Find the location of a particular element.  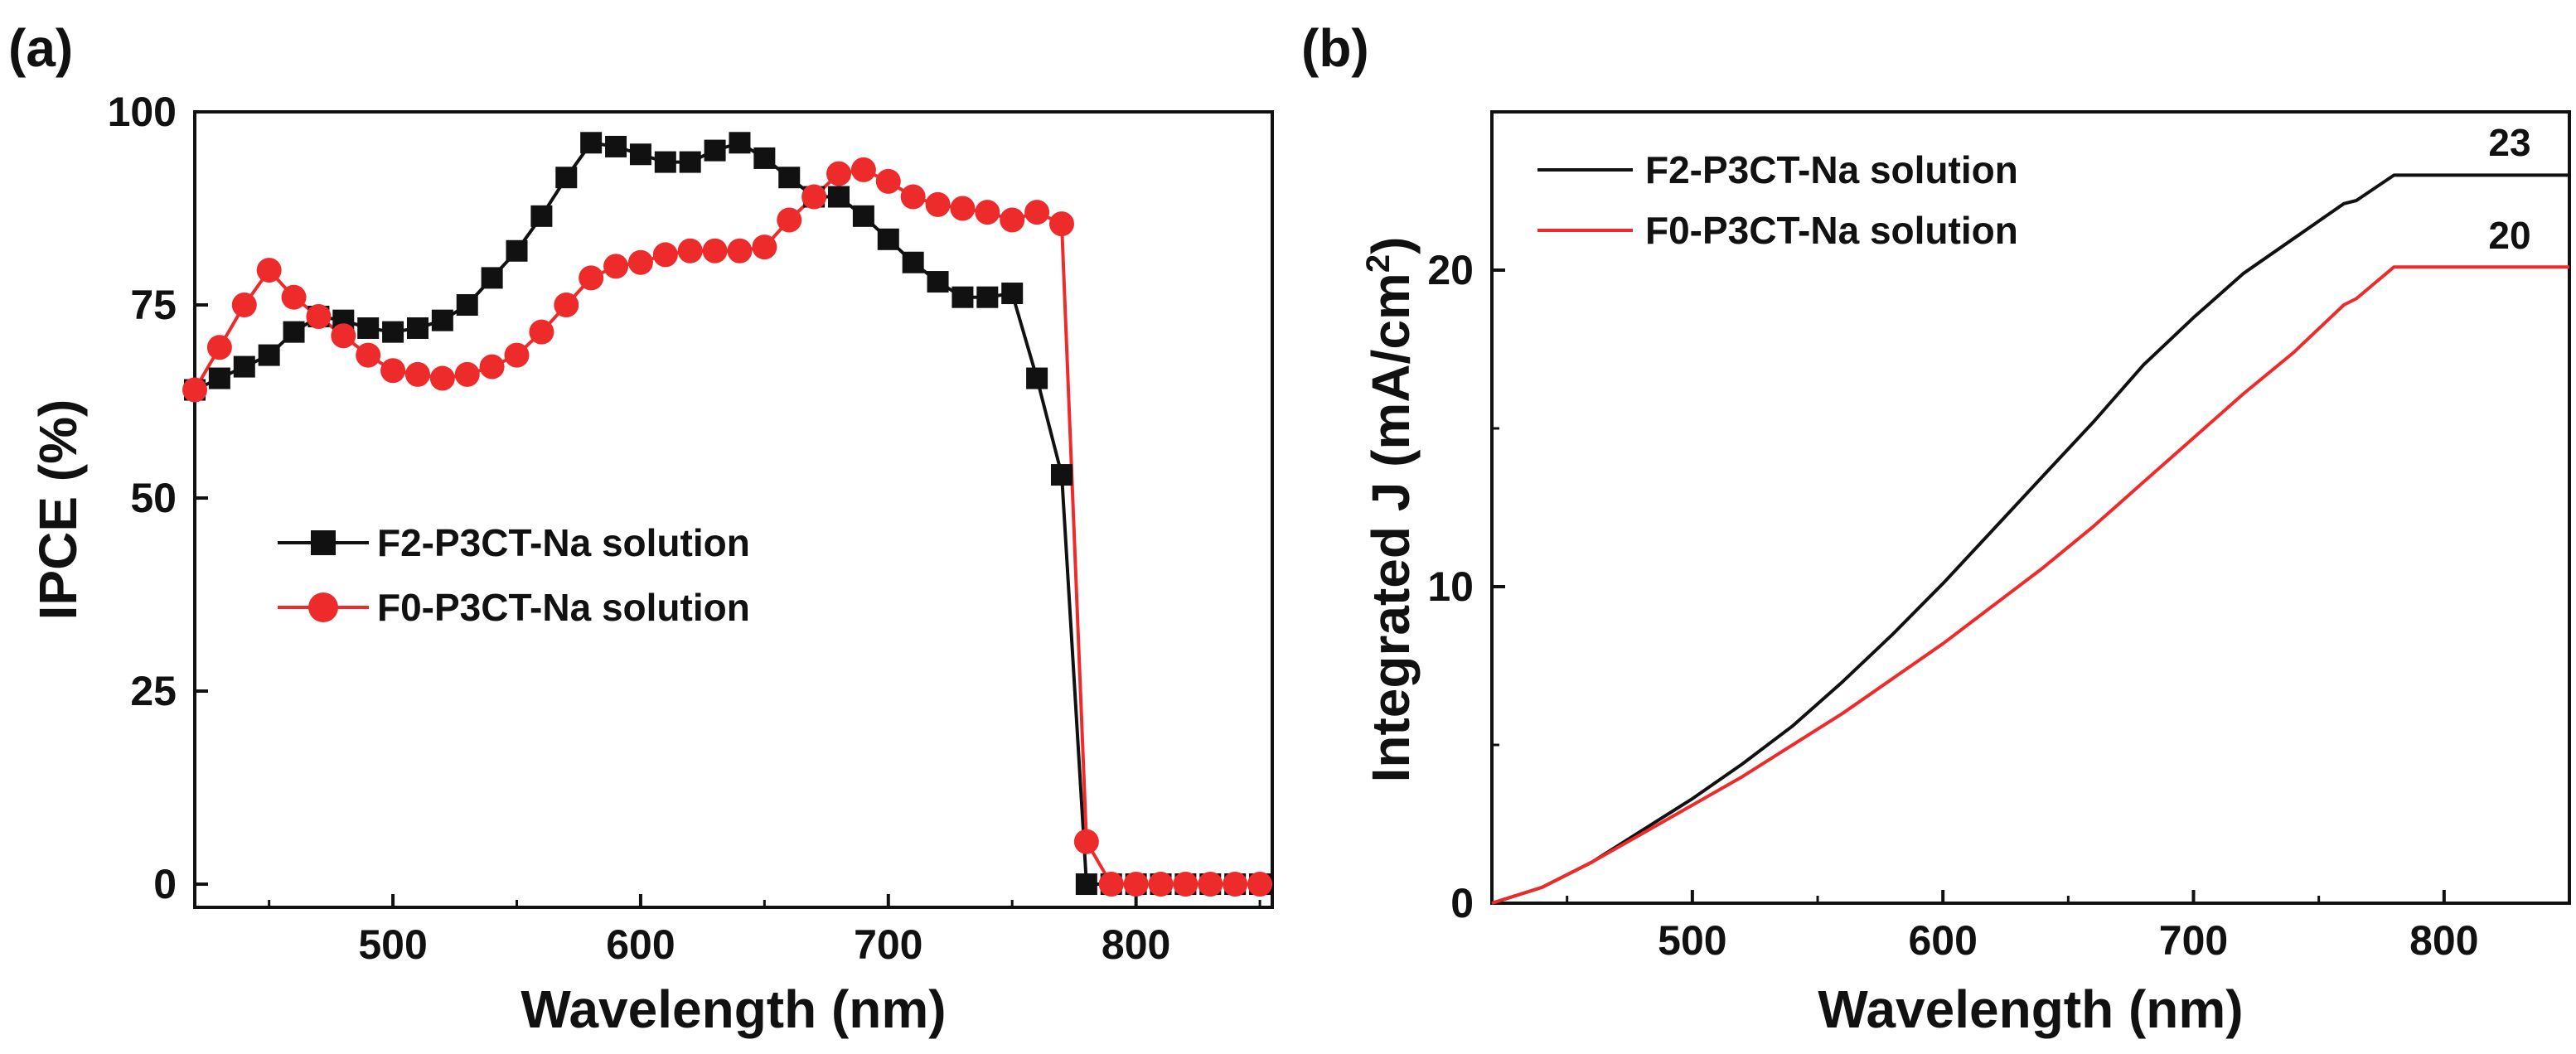

panel-a-xtick-label: 700 is located at coordinates (888, 944).